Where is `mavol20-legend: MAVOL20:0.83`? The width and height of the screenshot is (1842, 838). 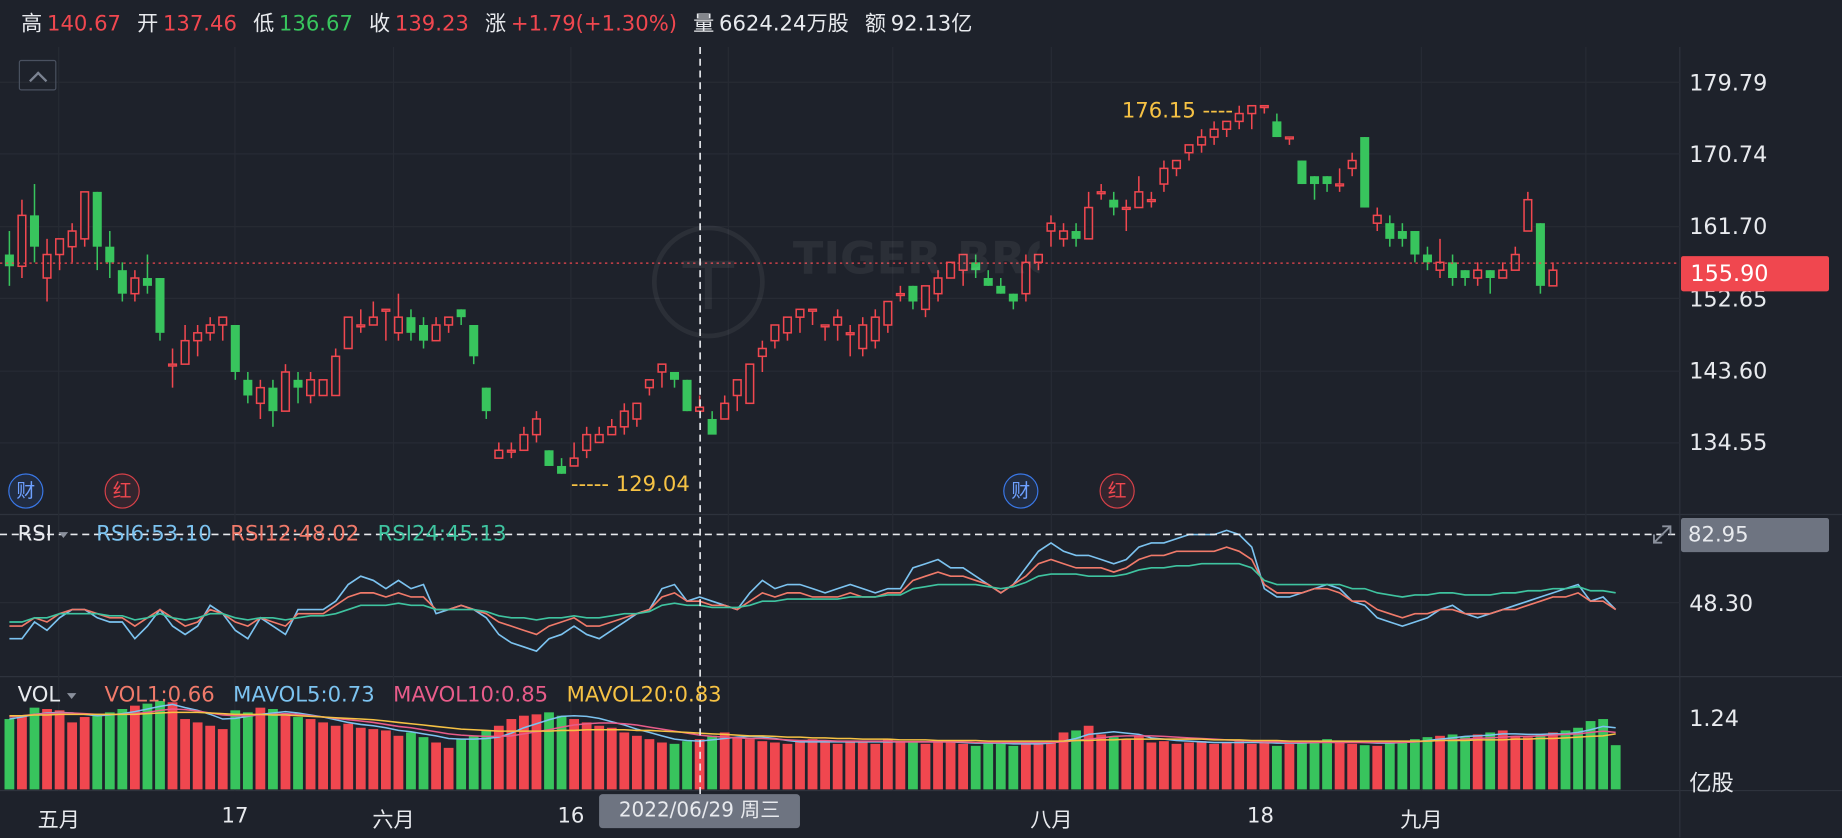
mavol20-legend: MAVOL20:0.83 is located at coordinates (644, 695).